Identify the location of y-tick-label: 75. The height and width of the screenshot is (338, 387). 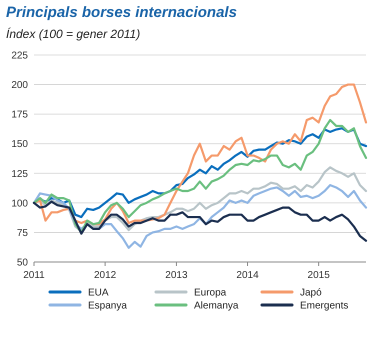
(22, 233).